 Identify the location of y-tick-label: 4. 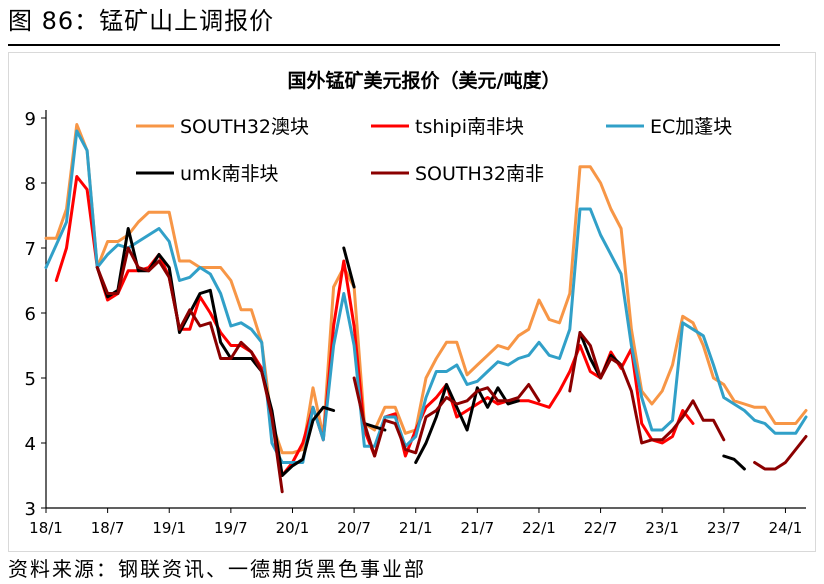
(30, 444).